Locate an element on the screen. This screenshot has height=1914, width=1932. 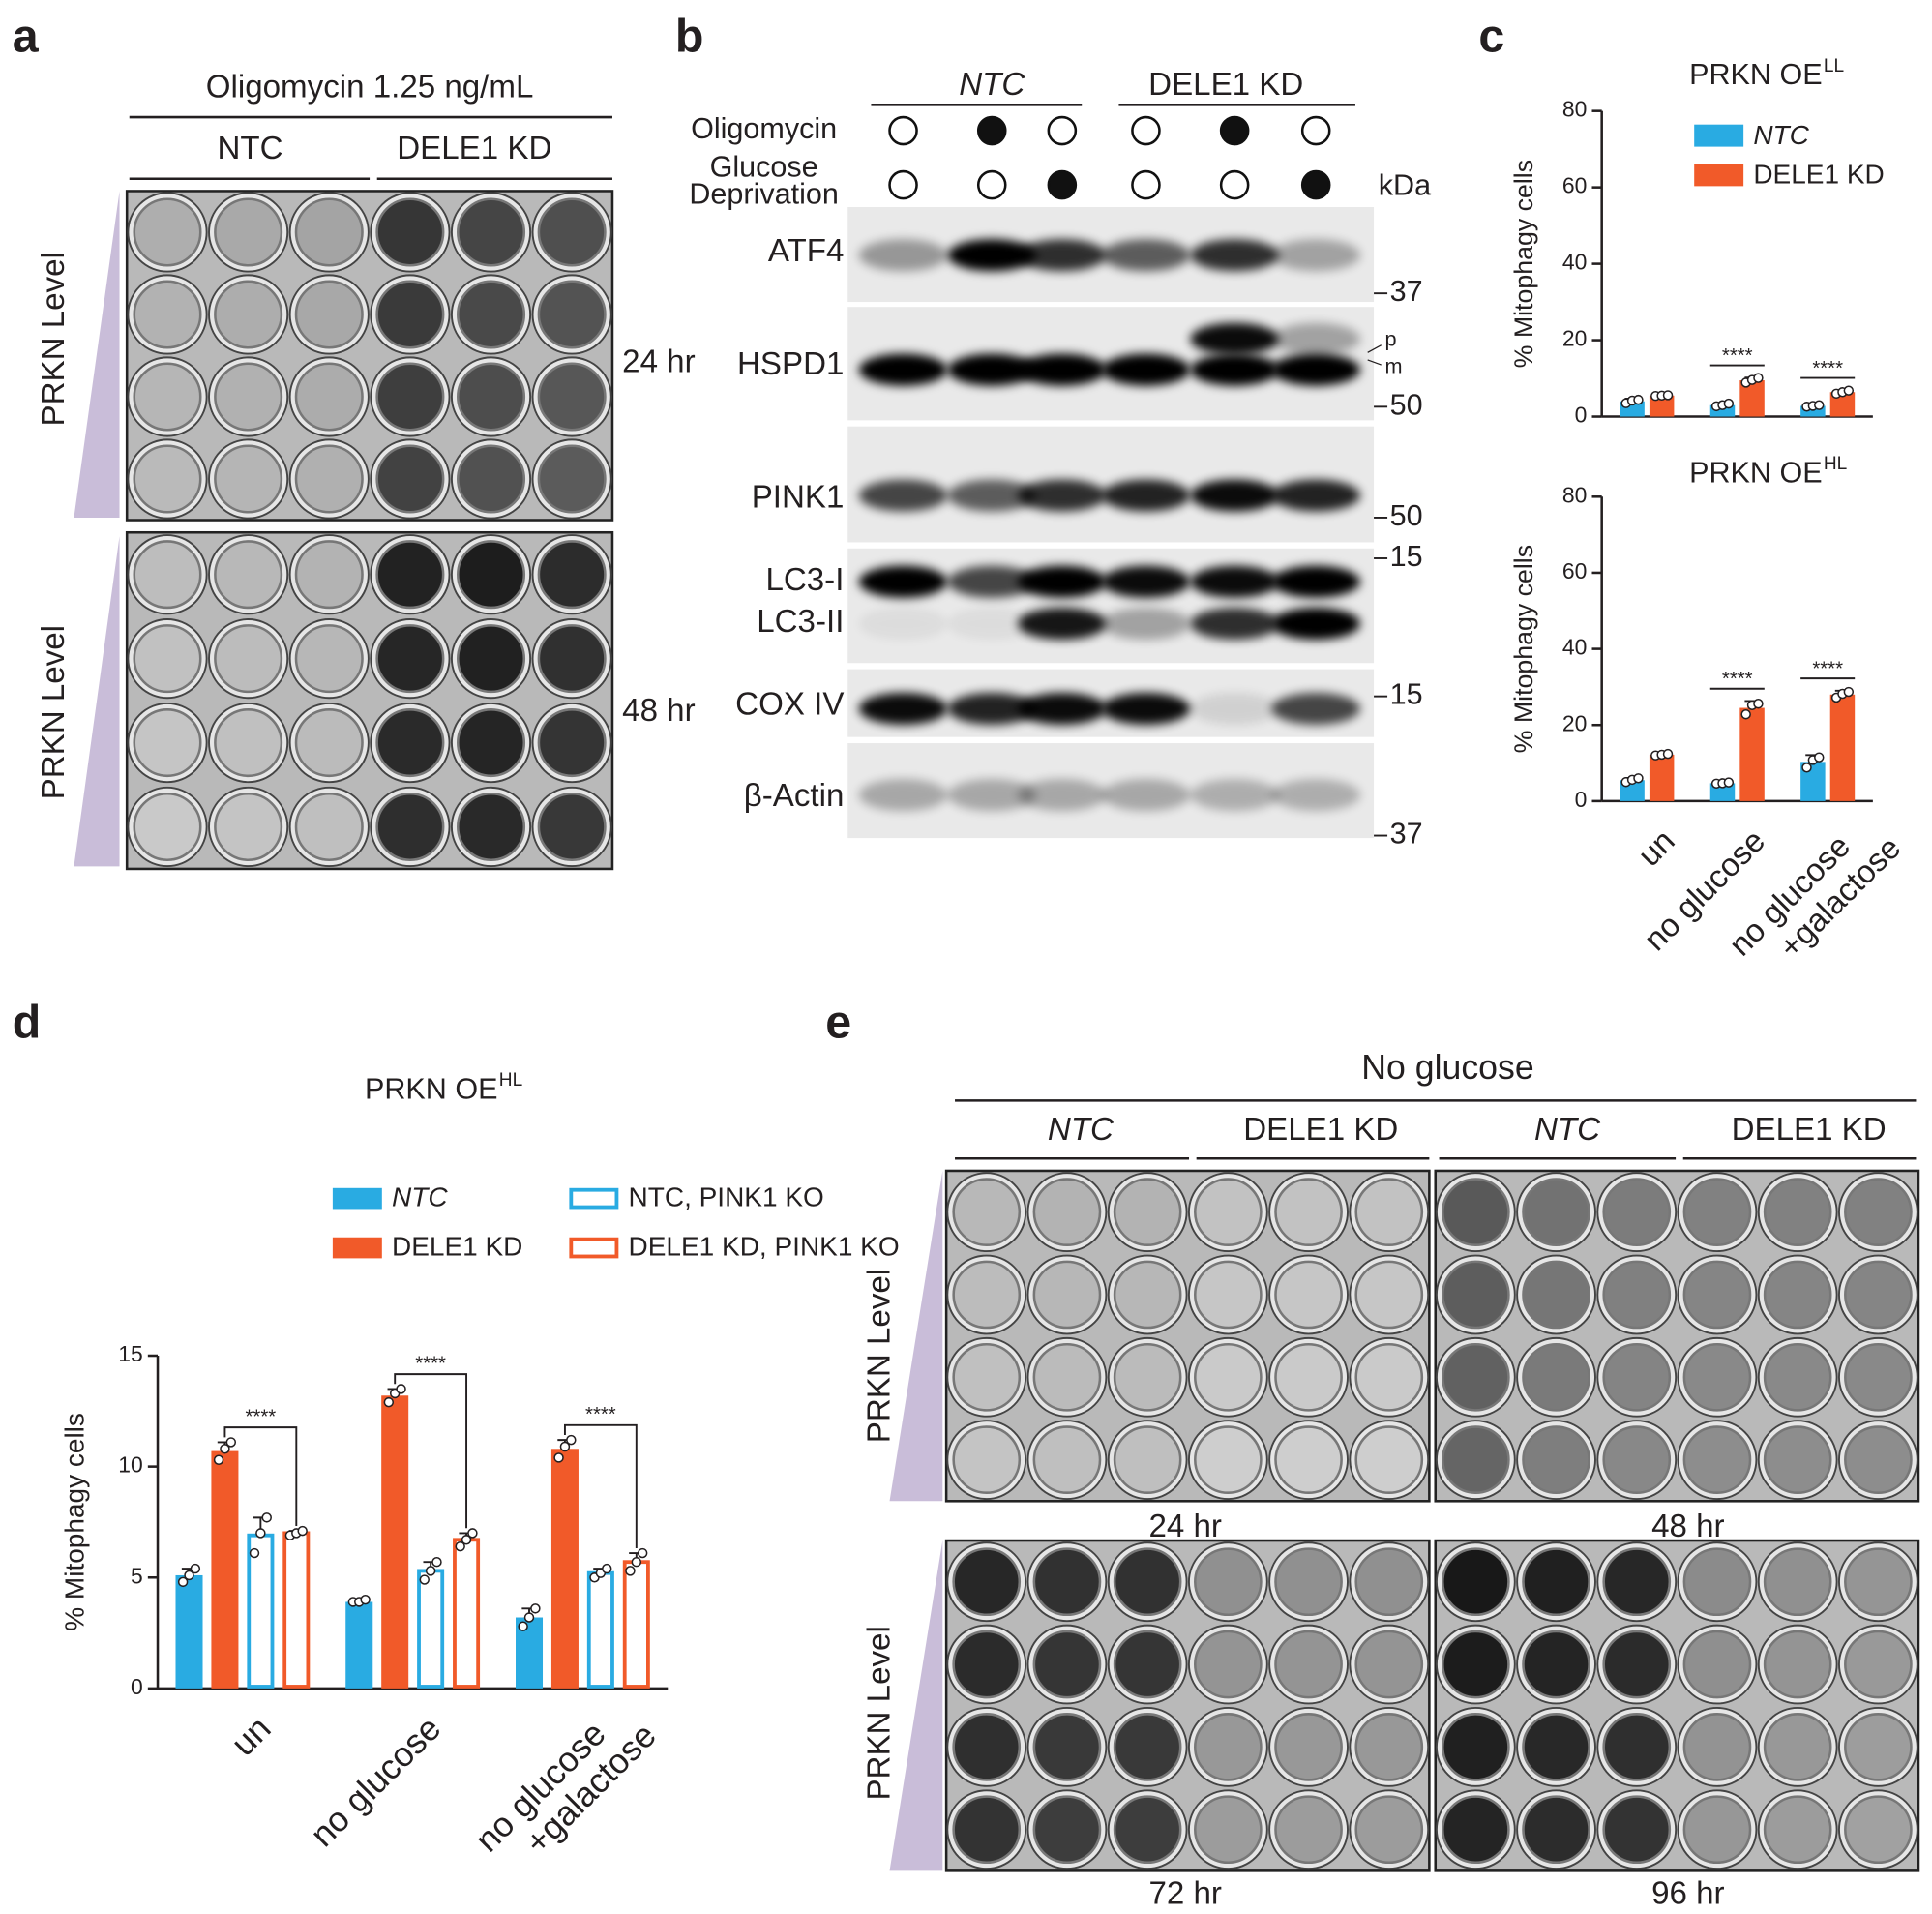
condition-label: Oligomycin is located at coordinates (764, 128).